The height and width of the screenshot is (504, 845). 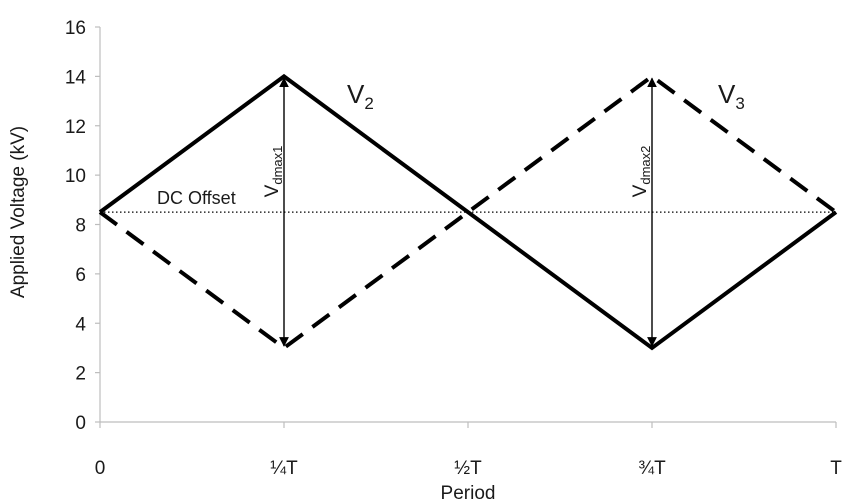 I want to click on vdmax-label-2: Vdmax2, so click(x=641, y=172).